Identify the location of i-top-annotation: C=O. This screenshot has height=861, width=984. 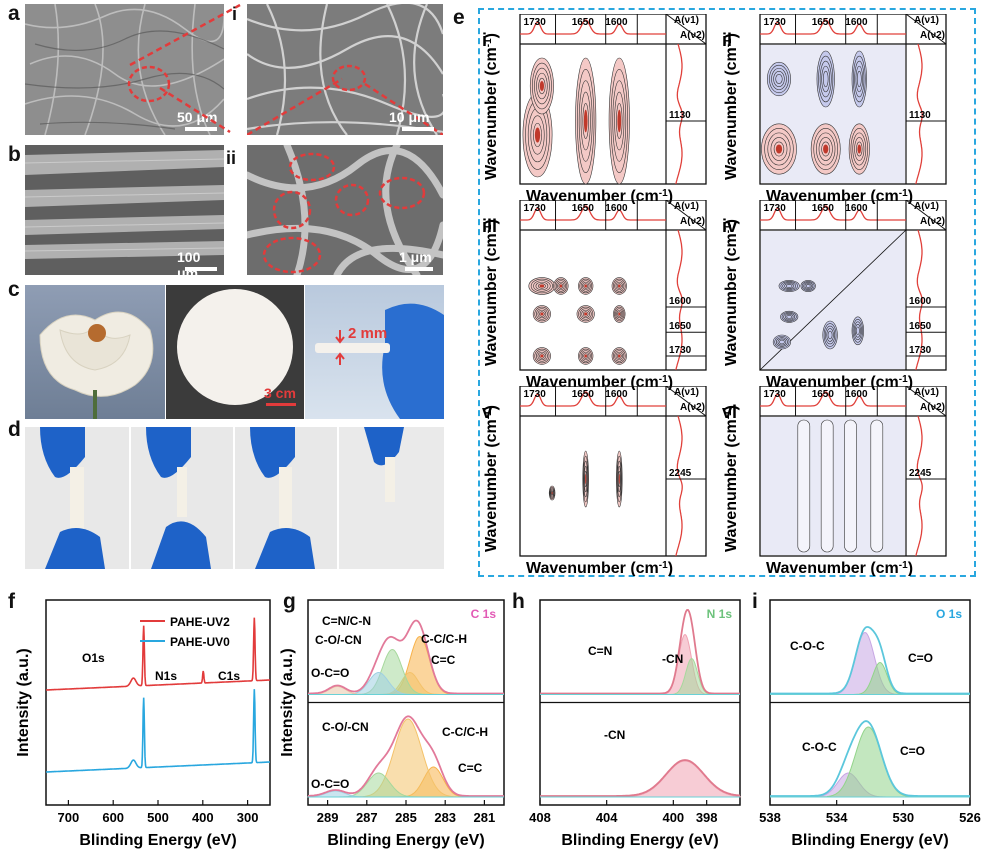
(920, 658).